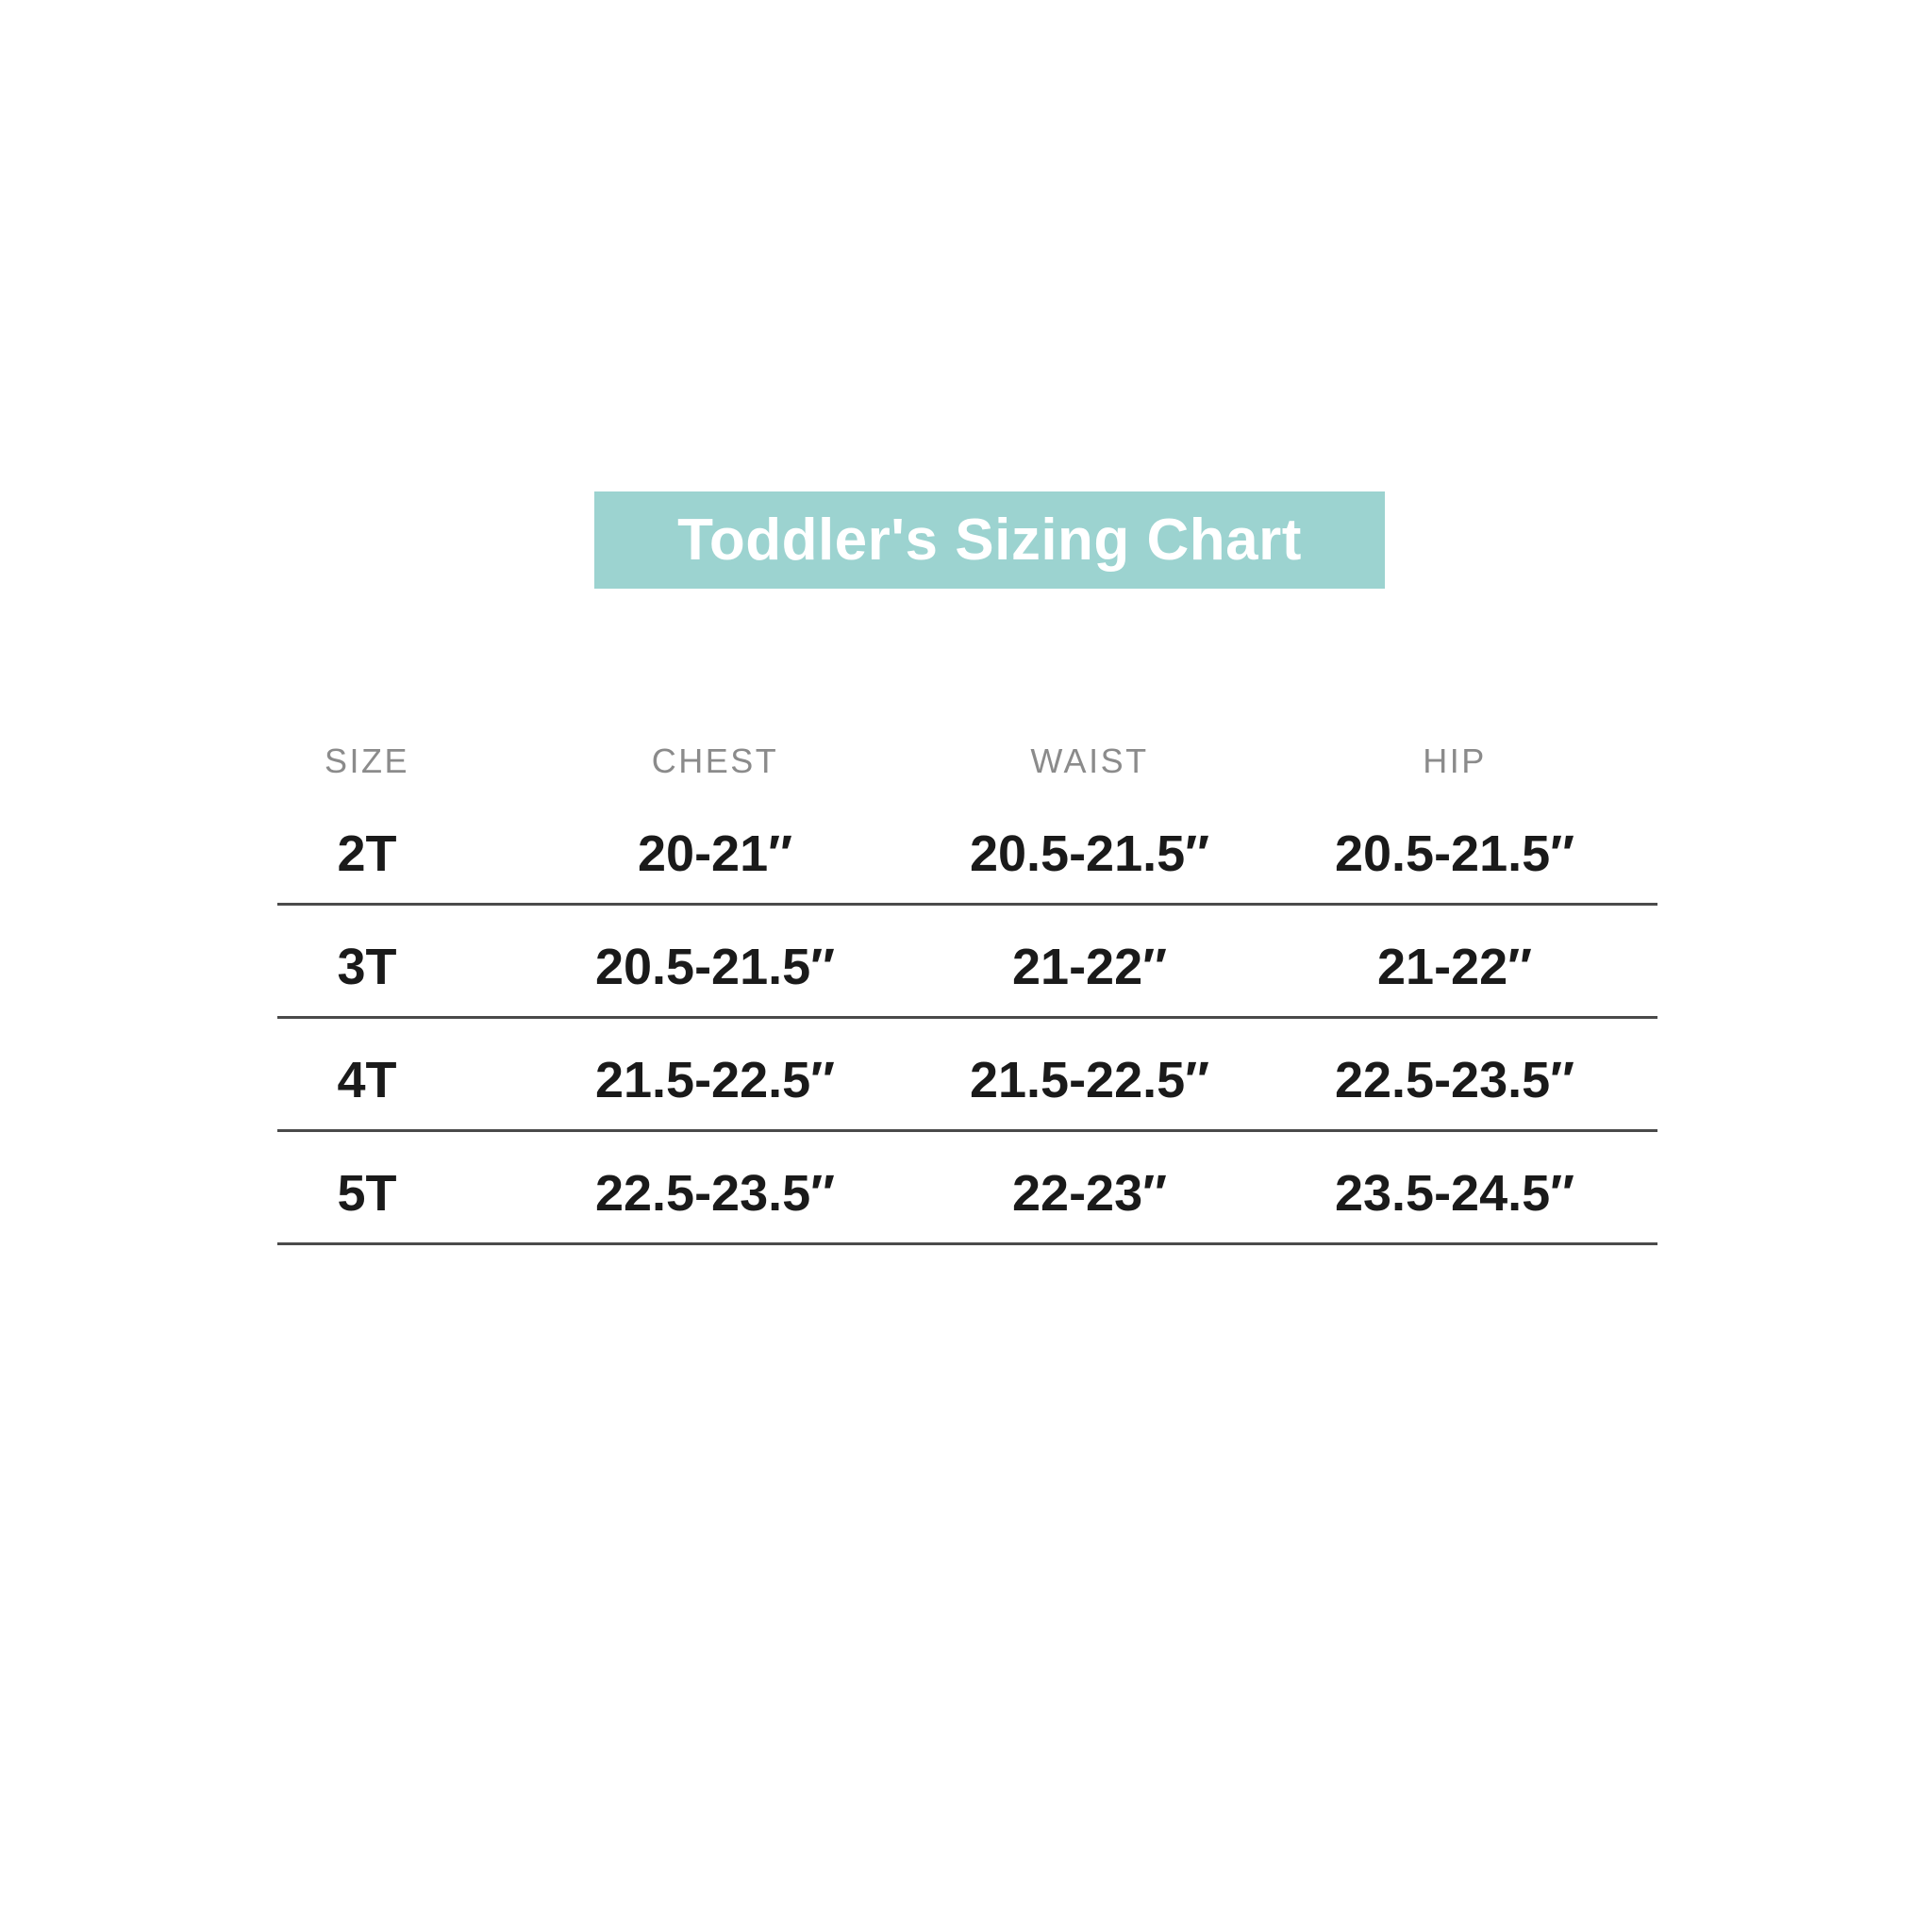  I want to click on column-header-waist: WAIST, so click(1089, 761).